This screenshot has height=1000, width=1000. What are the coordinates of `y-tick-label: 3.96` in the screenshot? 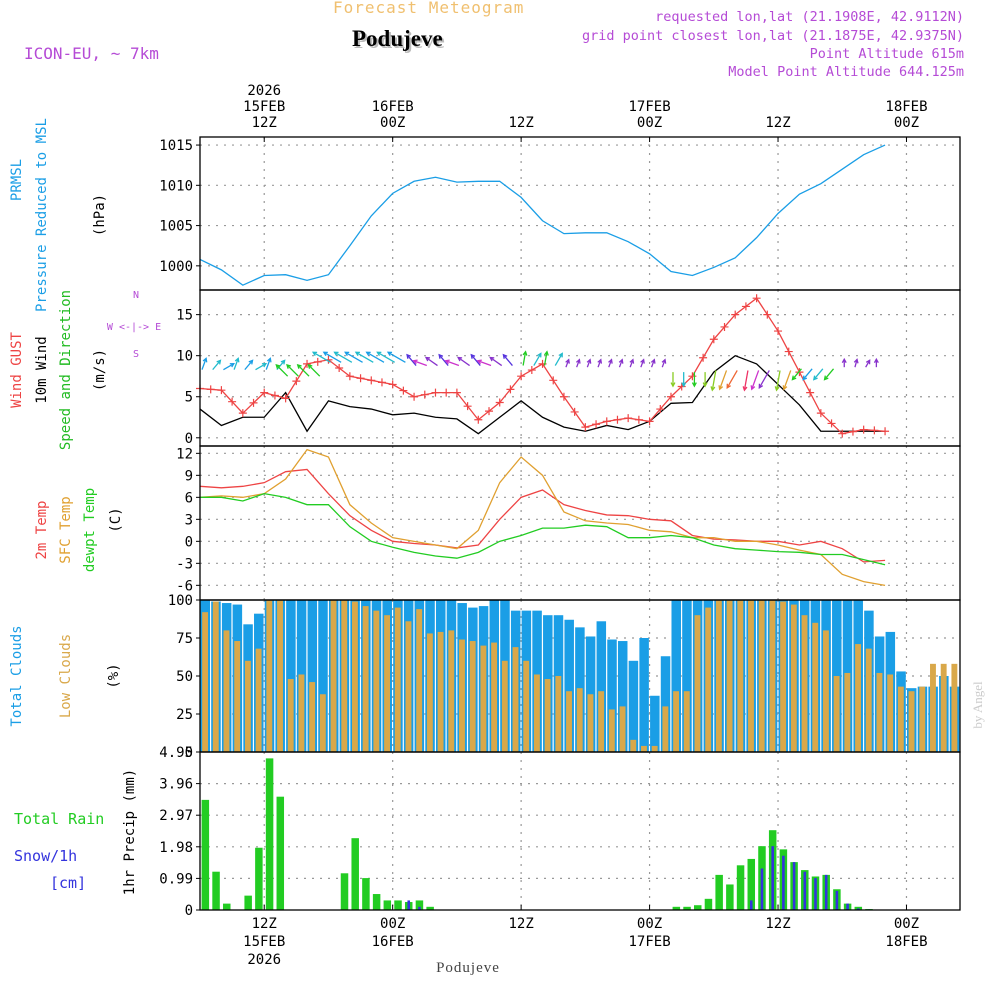 It's located at (176, 785).